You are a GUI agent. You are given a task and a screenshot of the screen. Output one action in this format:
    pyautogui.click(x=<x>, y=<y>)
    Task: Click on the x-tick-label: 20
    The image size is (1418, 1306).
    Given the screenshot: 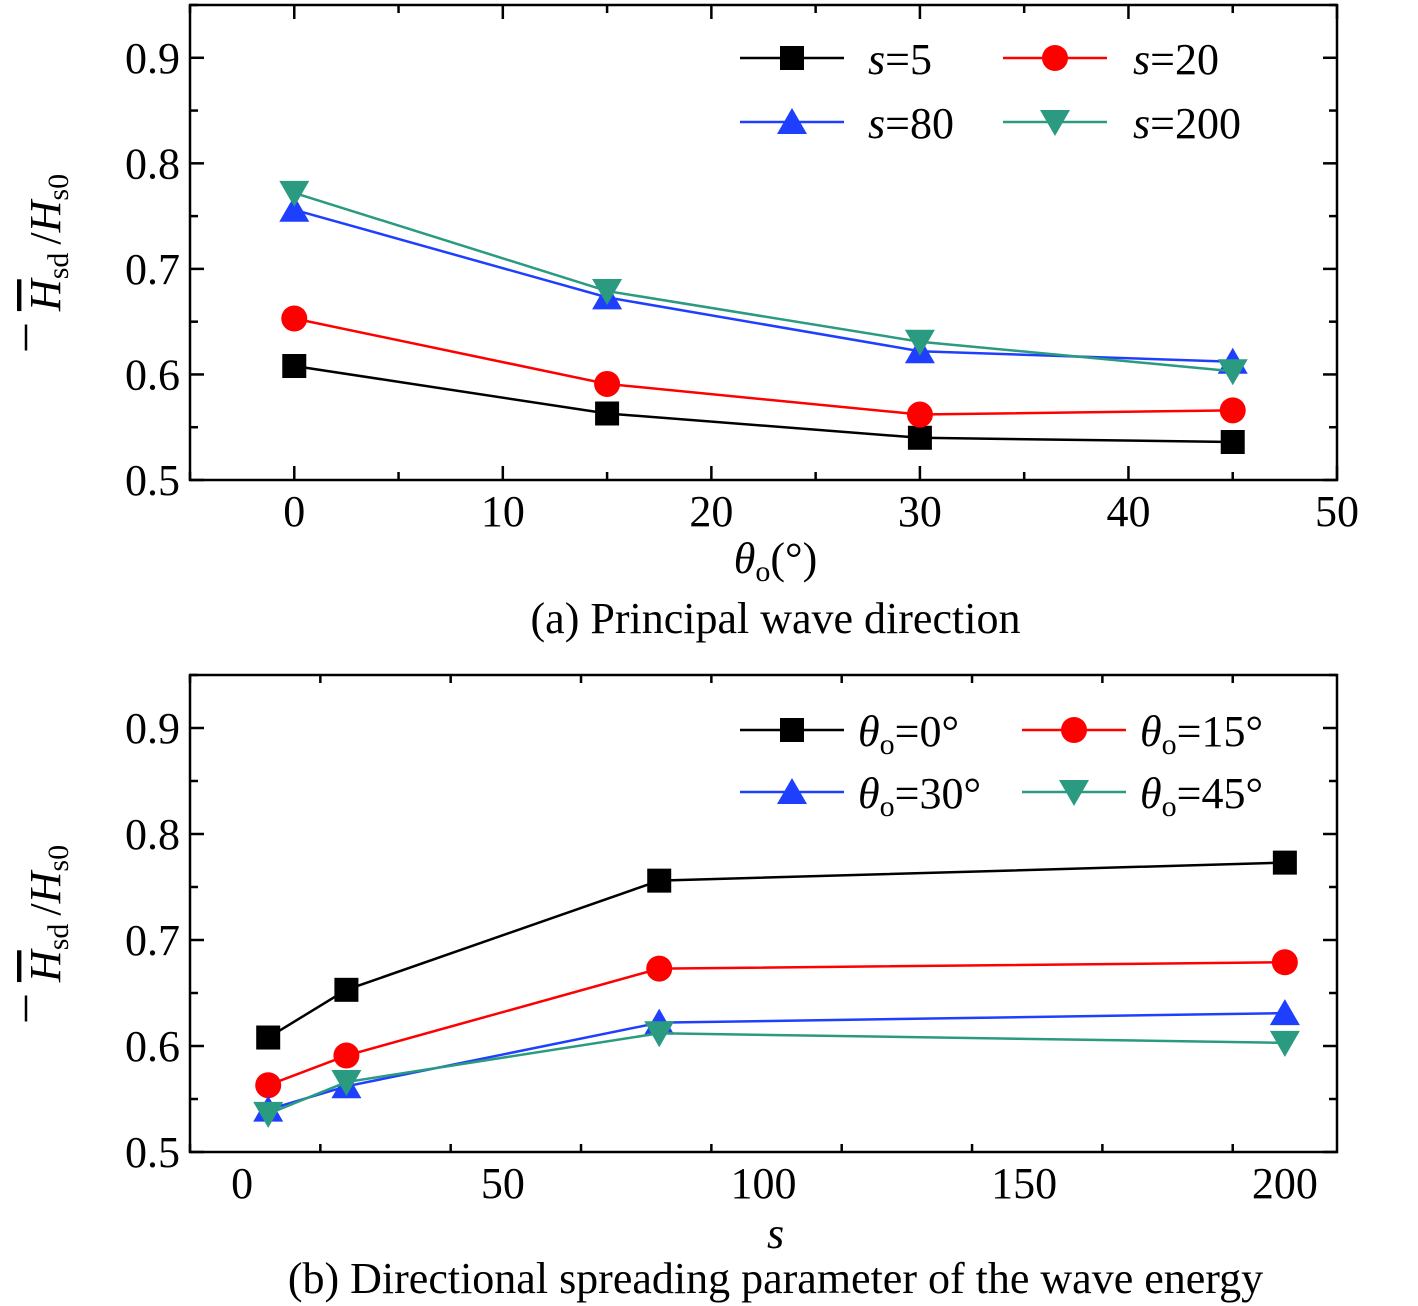 What is the action you would take?
    pyautogui.click(x=711, y=511)
    